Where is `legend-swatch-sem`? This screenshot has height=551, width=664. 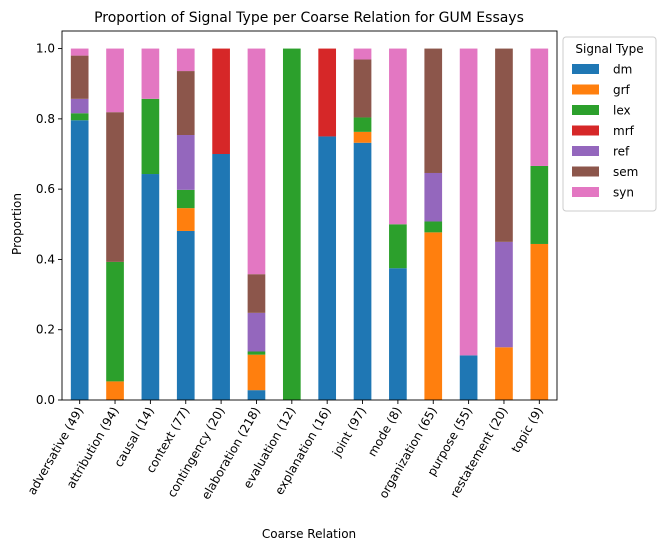
legend-swatch-sem is located at coordinates (585, 171).